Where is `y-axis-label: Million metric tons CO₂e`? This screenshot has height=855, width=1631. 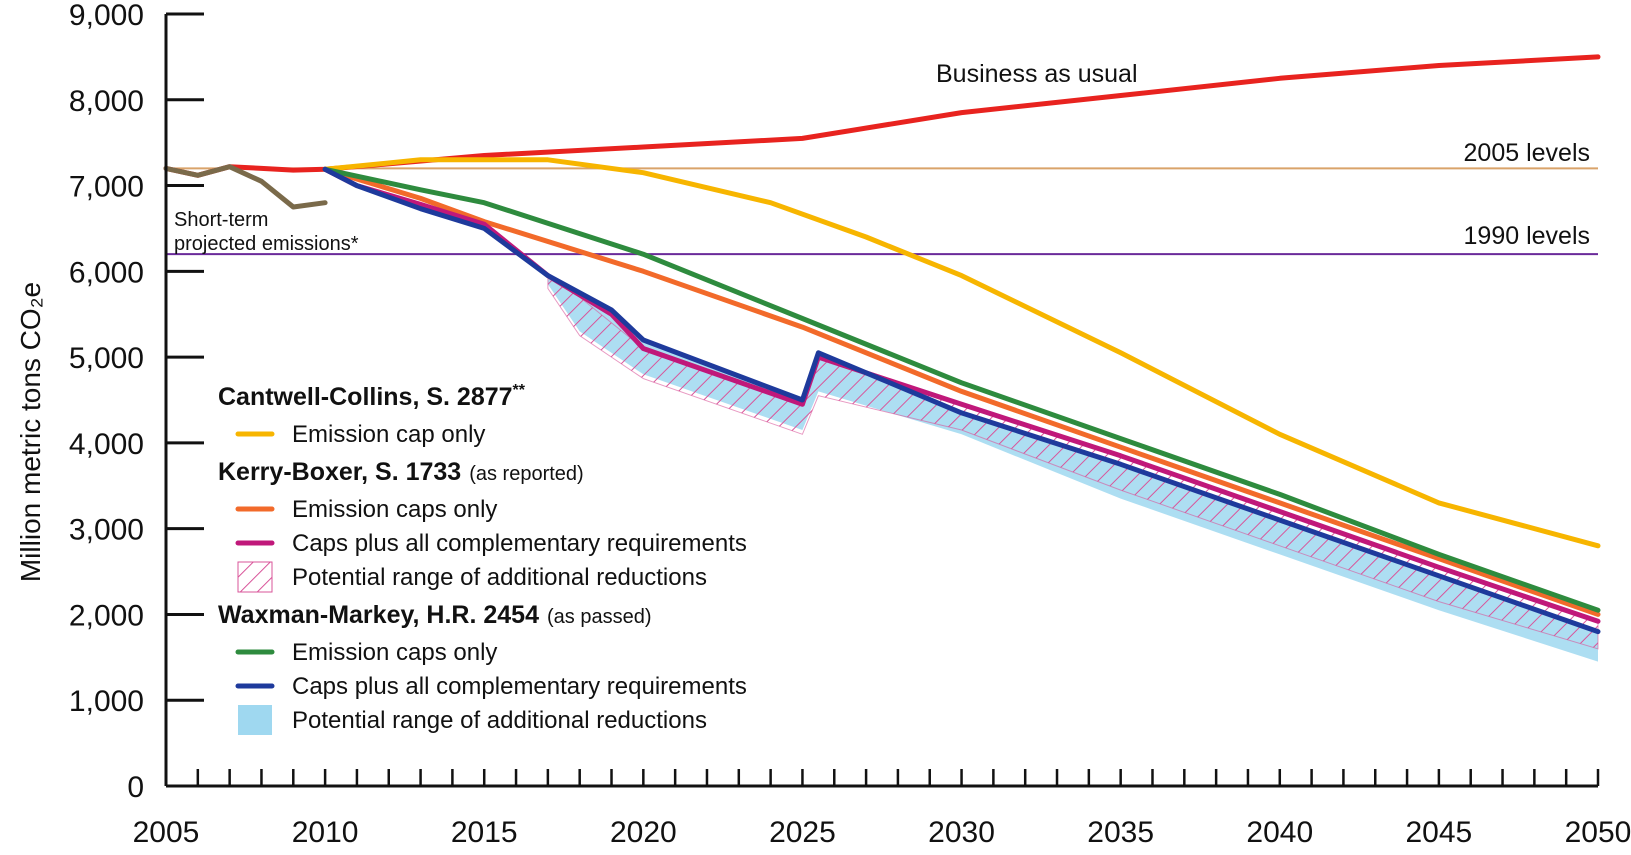 y-axis-label: Million metric tons CO₂e is located at coordinates (30, 432).